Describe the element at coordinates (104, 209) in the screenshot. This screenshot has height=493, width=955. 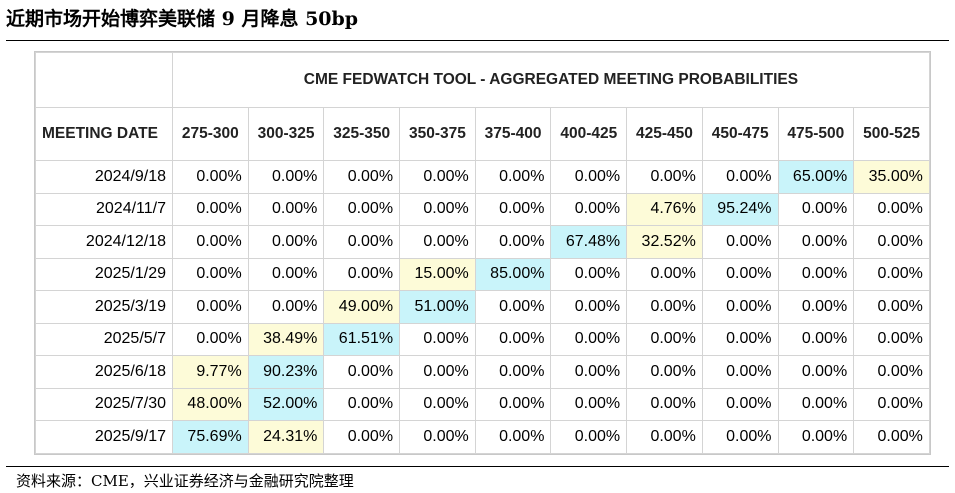
I see `meeting-date-cell: 2024/11/7` at that location.